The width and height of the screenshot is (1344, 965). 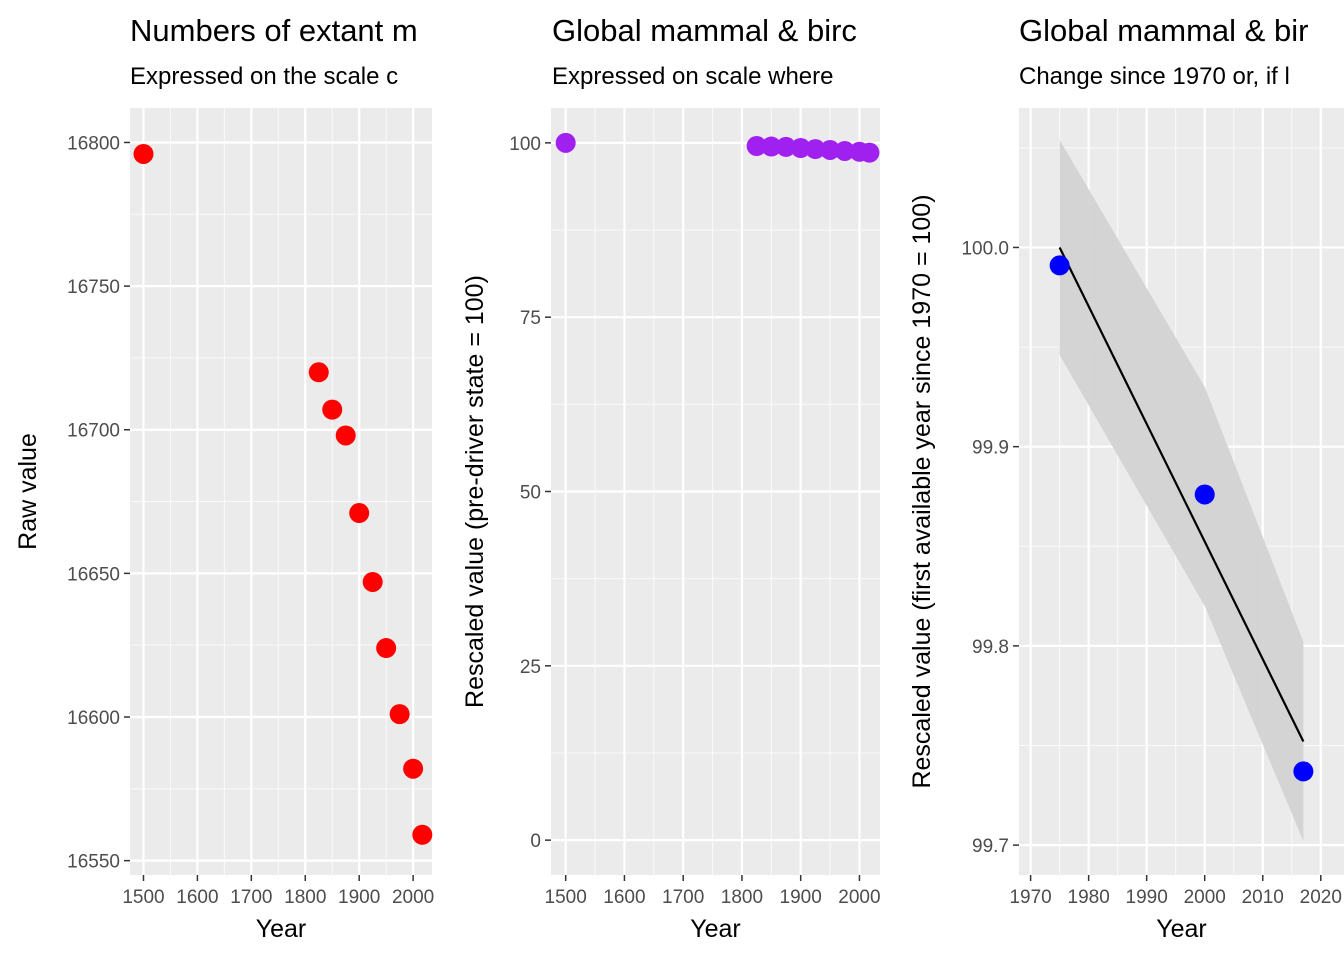 I want to click on chart-title: Numbers of extant m, so click(x=274, y=30).